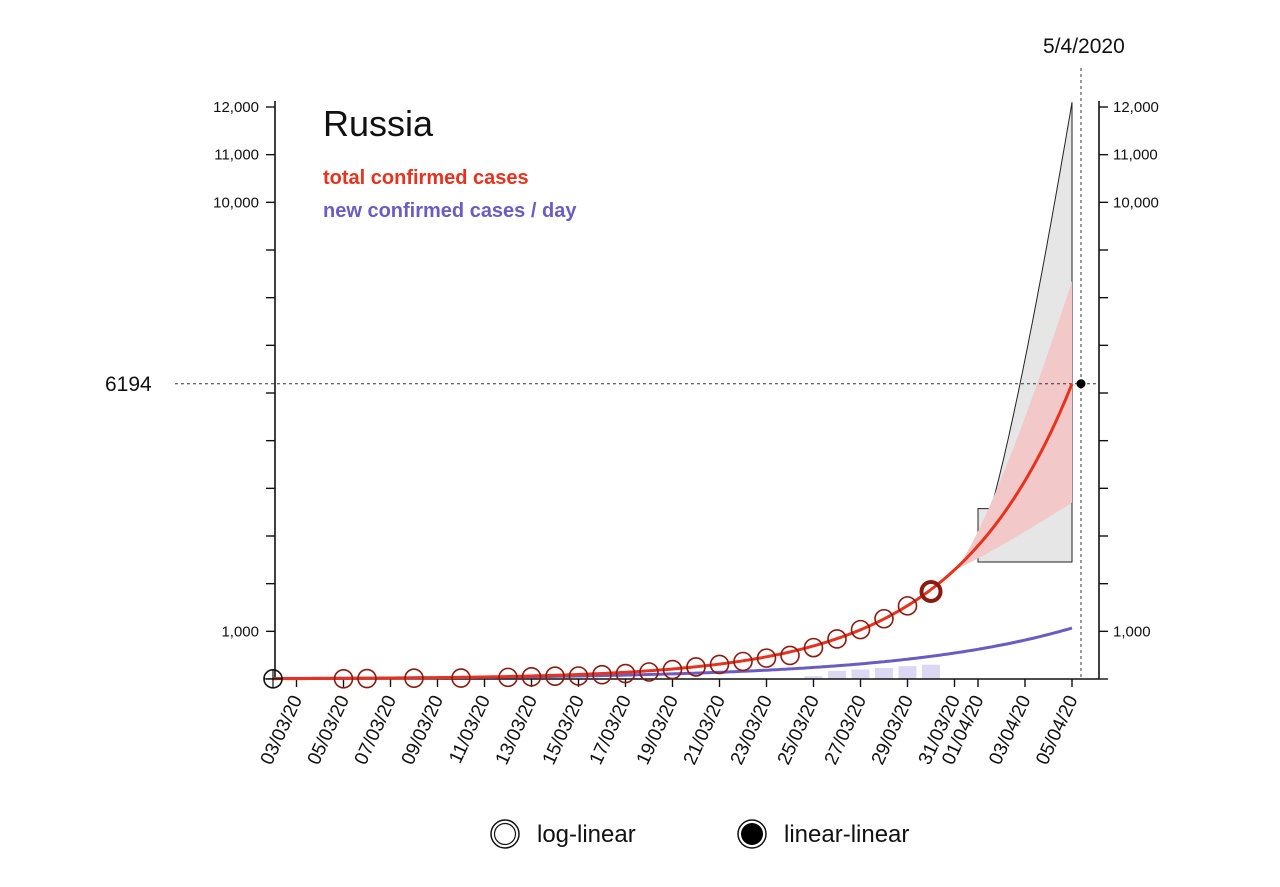 This screenshot has height=887, width=1280. I want to click on legend-total-cases: total confirmed cases, so click(426, 178).